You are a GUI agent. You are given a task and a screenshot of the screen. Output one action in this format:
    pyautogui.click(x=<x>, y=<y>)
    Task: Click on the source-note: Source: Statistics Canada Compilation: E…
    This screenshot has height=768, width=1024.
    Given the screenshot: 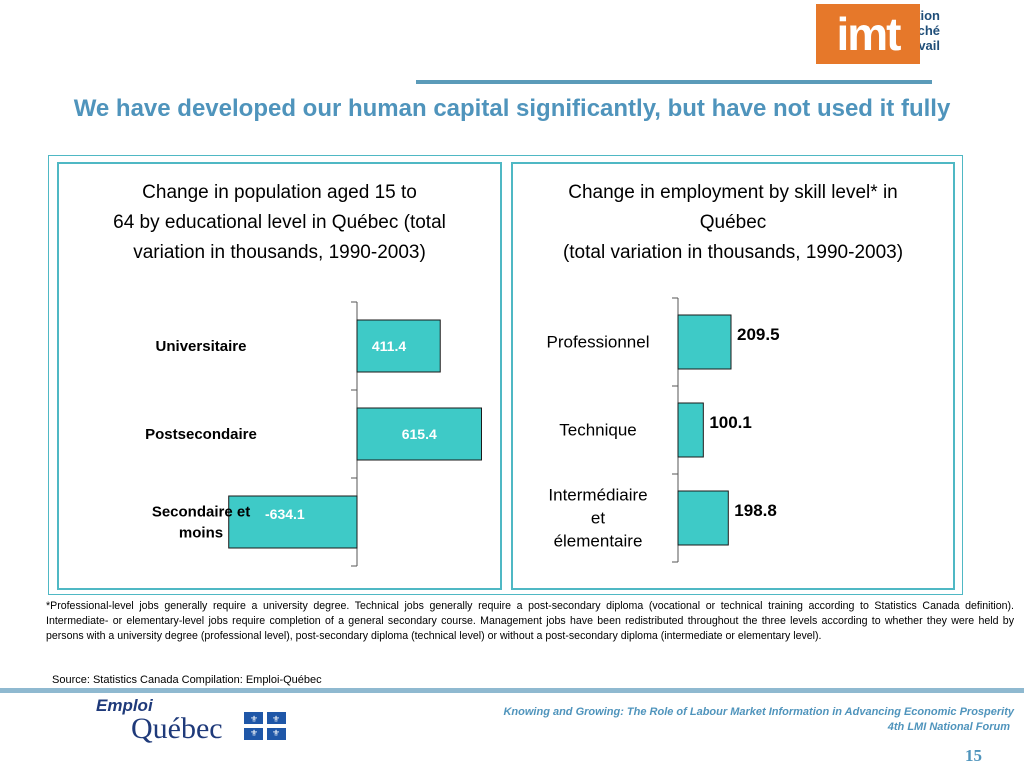 What is the action you would take?
    pyautogui.click(x=187, y=680)
    